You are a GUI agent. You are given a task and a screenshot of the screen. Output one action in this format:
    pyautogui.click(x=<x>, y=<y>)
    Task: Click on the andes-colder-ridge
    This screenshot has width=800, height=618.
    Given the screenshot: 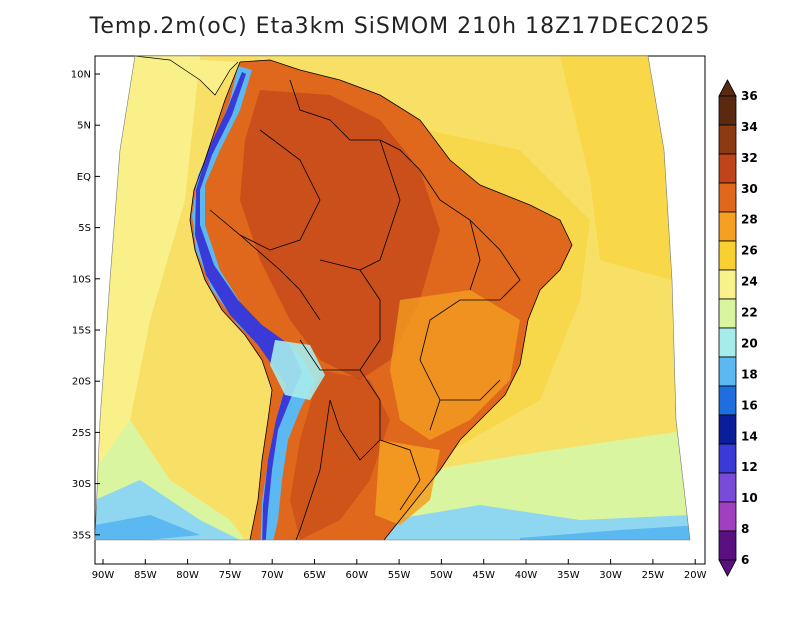 What is the action you would take?
    pyautogui.click(x=248, y=306)
    